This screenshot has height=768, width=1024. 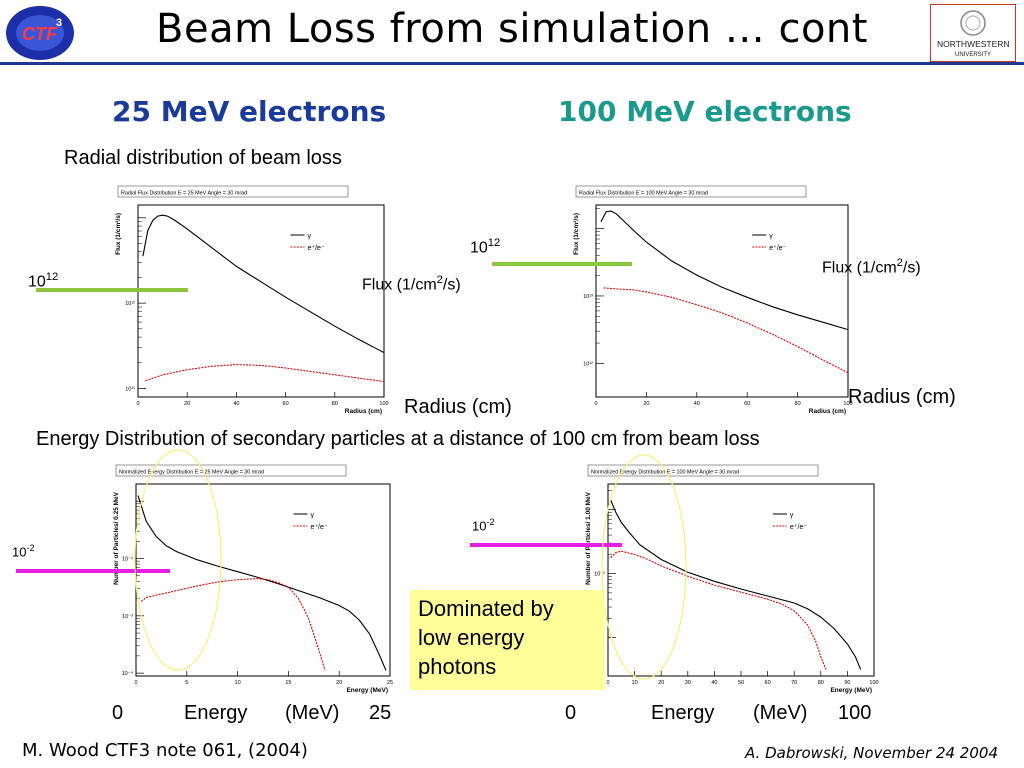 I want to click on right-magenta-reference-line, so click(x=546, y=545).